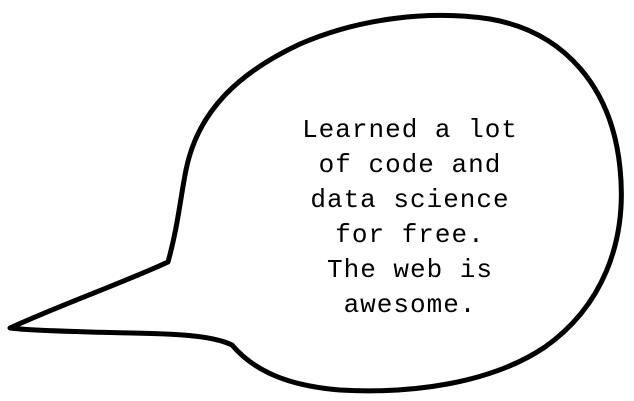 This screenshot has height=401, width=634. What do you see at coordinates (410, 200) in the screenshot?
I see `bubble-text-line: data science` at bounding box center [410, 200].